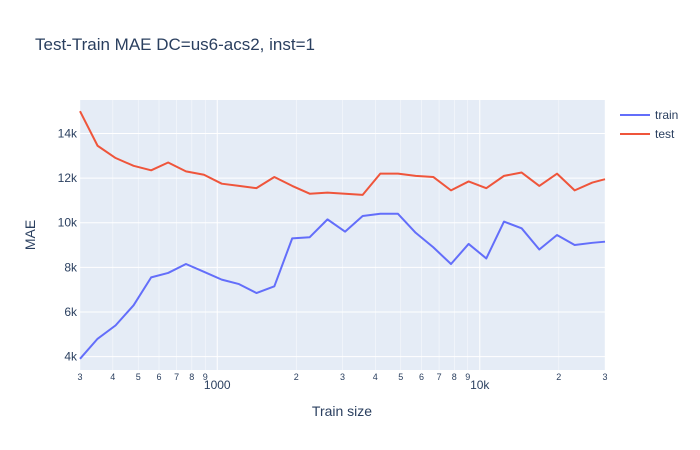 The width and height of the screenshot is (700, 450). What do you see at coordinates (71, 357) in the screenshot?
I see `y-tick-label: 4k` at bounding box center [71, 357].